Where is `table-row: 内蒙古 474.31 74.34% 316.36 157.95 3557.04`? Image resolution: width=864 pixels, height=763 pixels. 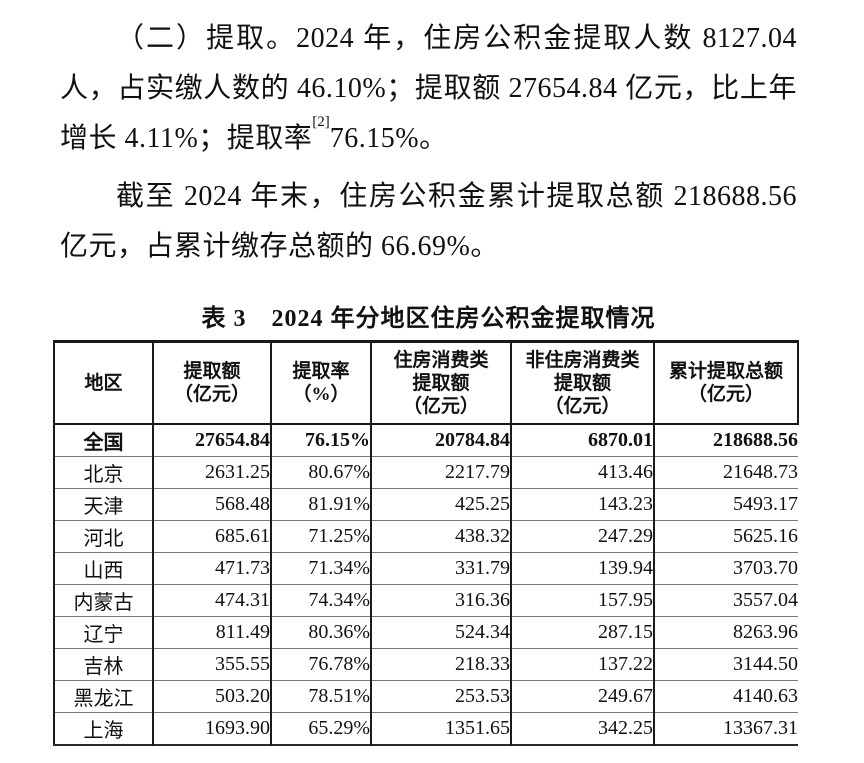 table-row: 内蒙古 474.31 74.34% 316.36 157.95 3557.04 is located at coordinates (426, 600).